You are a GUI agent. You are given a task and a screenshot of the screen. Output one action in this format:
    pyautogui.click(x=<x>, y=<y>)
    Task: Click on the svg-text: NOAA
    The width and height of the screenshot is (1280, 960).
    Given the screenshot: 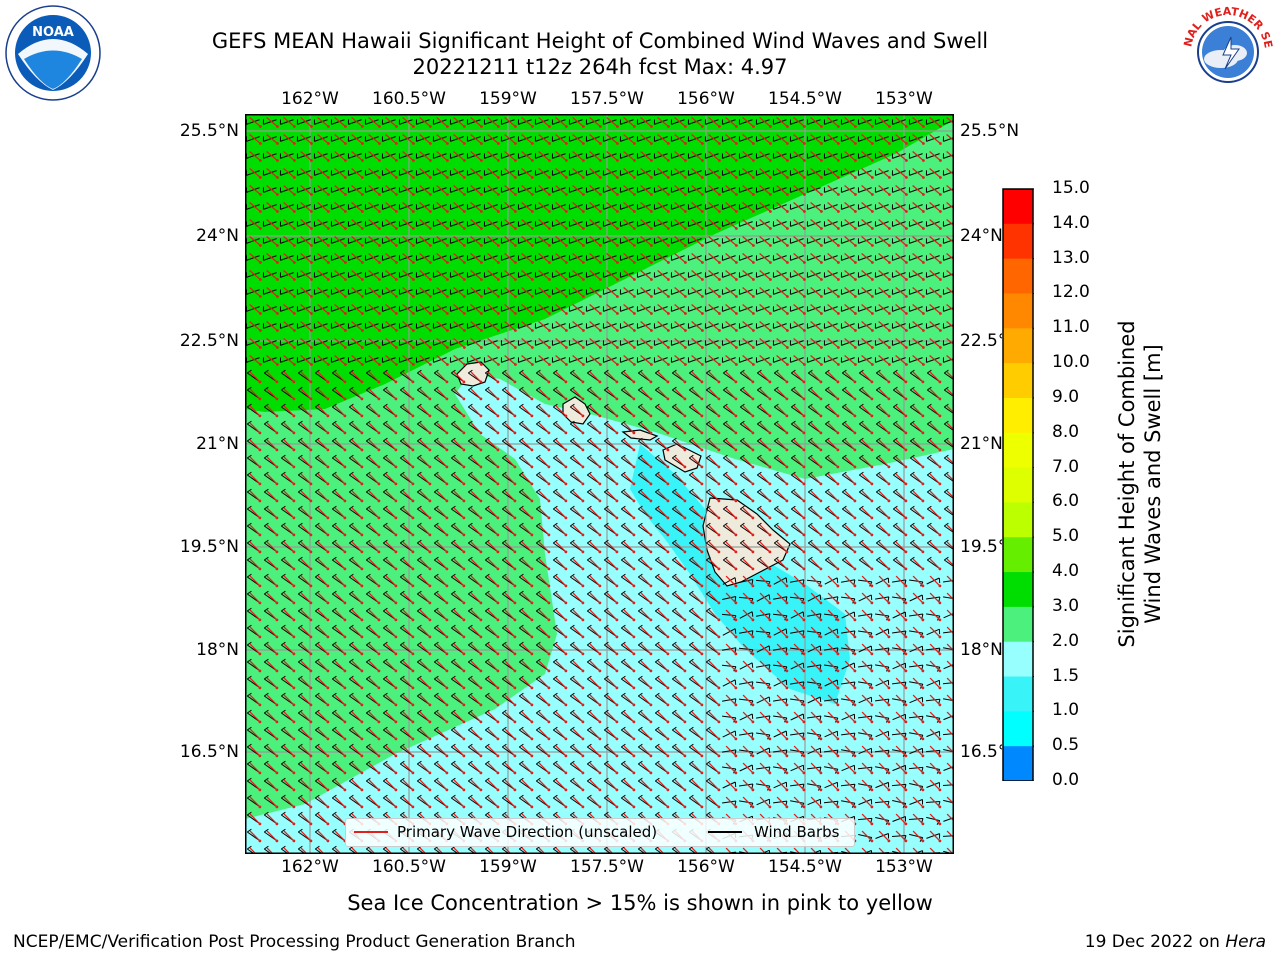 What is the action you would take?
    pyautogui.click(x=53, y=32)
    